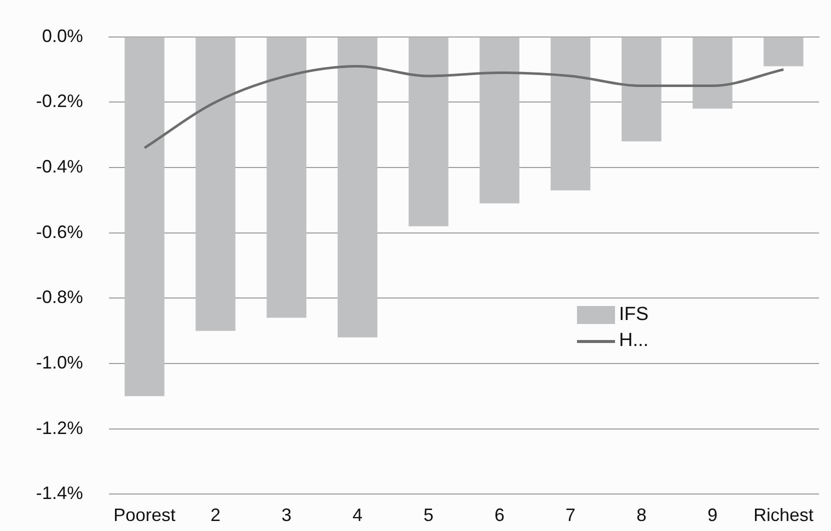 The height and width of the screenshot is (531, 831). I want to click on y-tick-label: -0.2%, so click(60, 101).